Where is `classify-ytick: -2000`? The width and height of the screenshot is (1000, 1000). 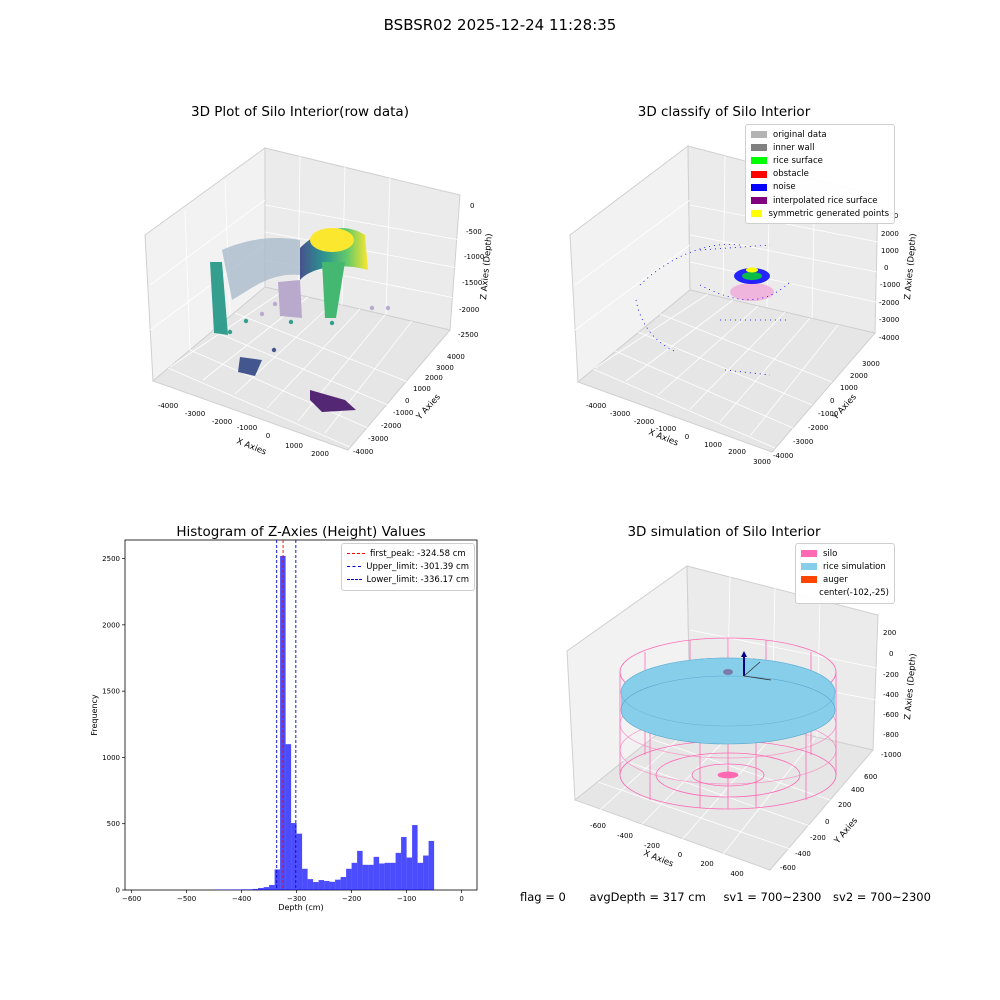
classify-ytick: -2000 is located at coordinates (818, 428).